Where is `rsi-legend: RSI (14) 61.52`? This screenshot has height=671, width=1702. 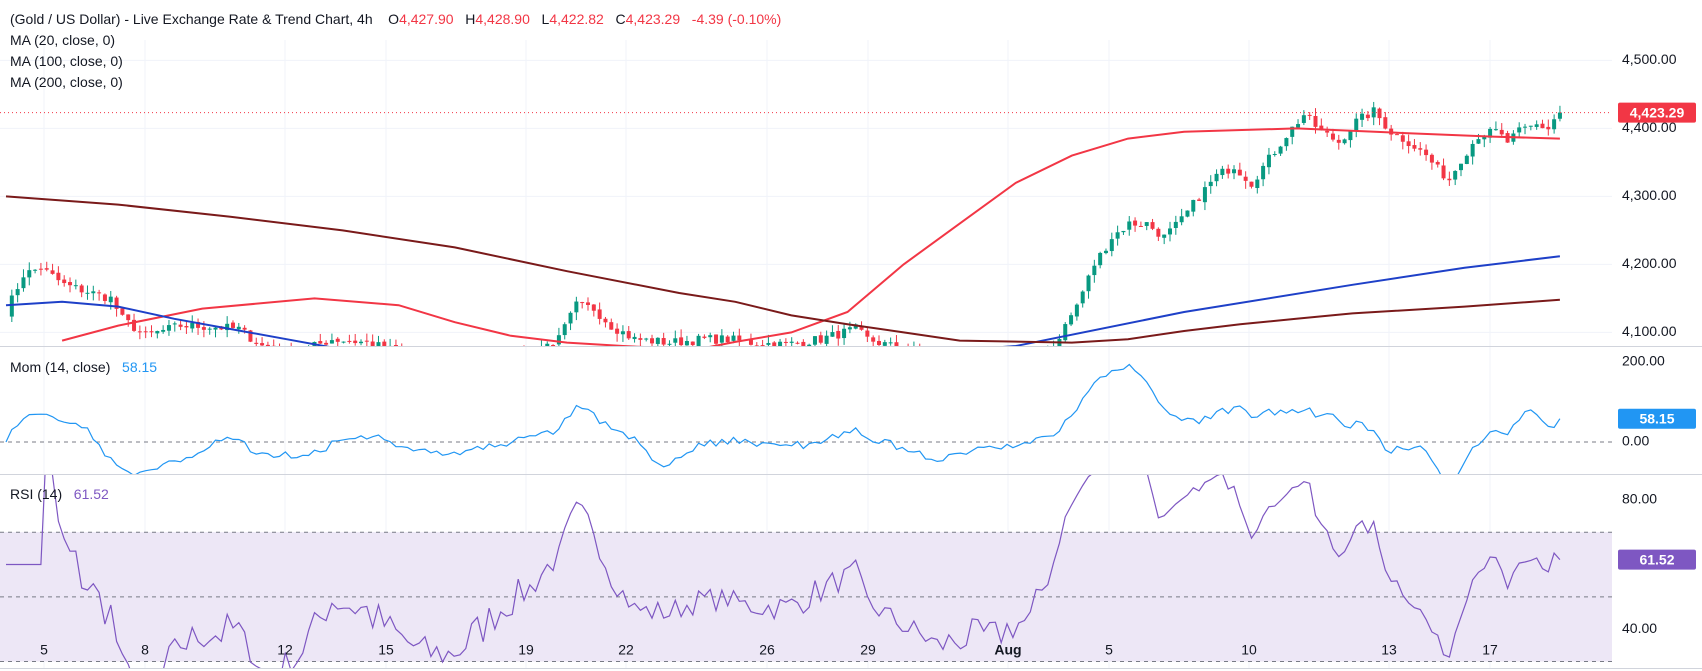 rsi-legend: RSI (14) 61.52 is located at coordinates (59, 494).